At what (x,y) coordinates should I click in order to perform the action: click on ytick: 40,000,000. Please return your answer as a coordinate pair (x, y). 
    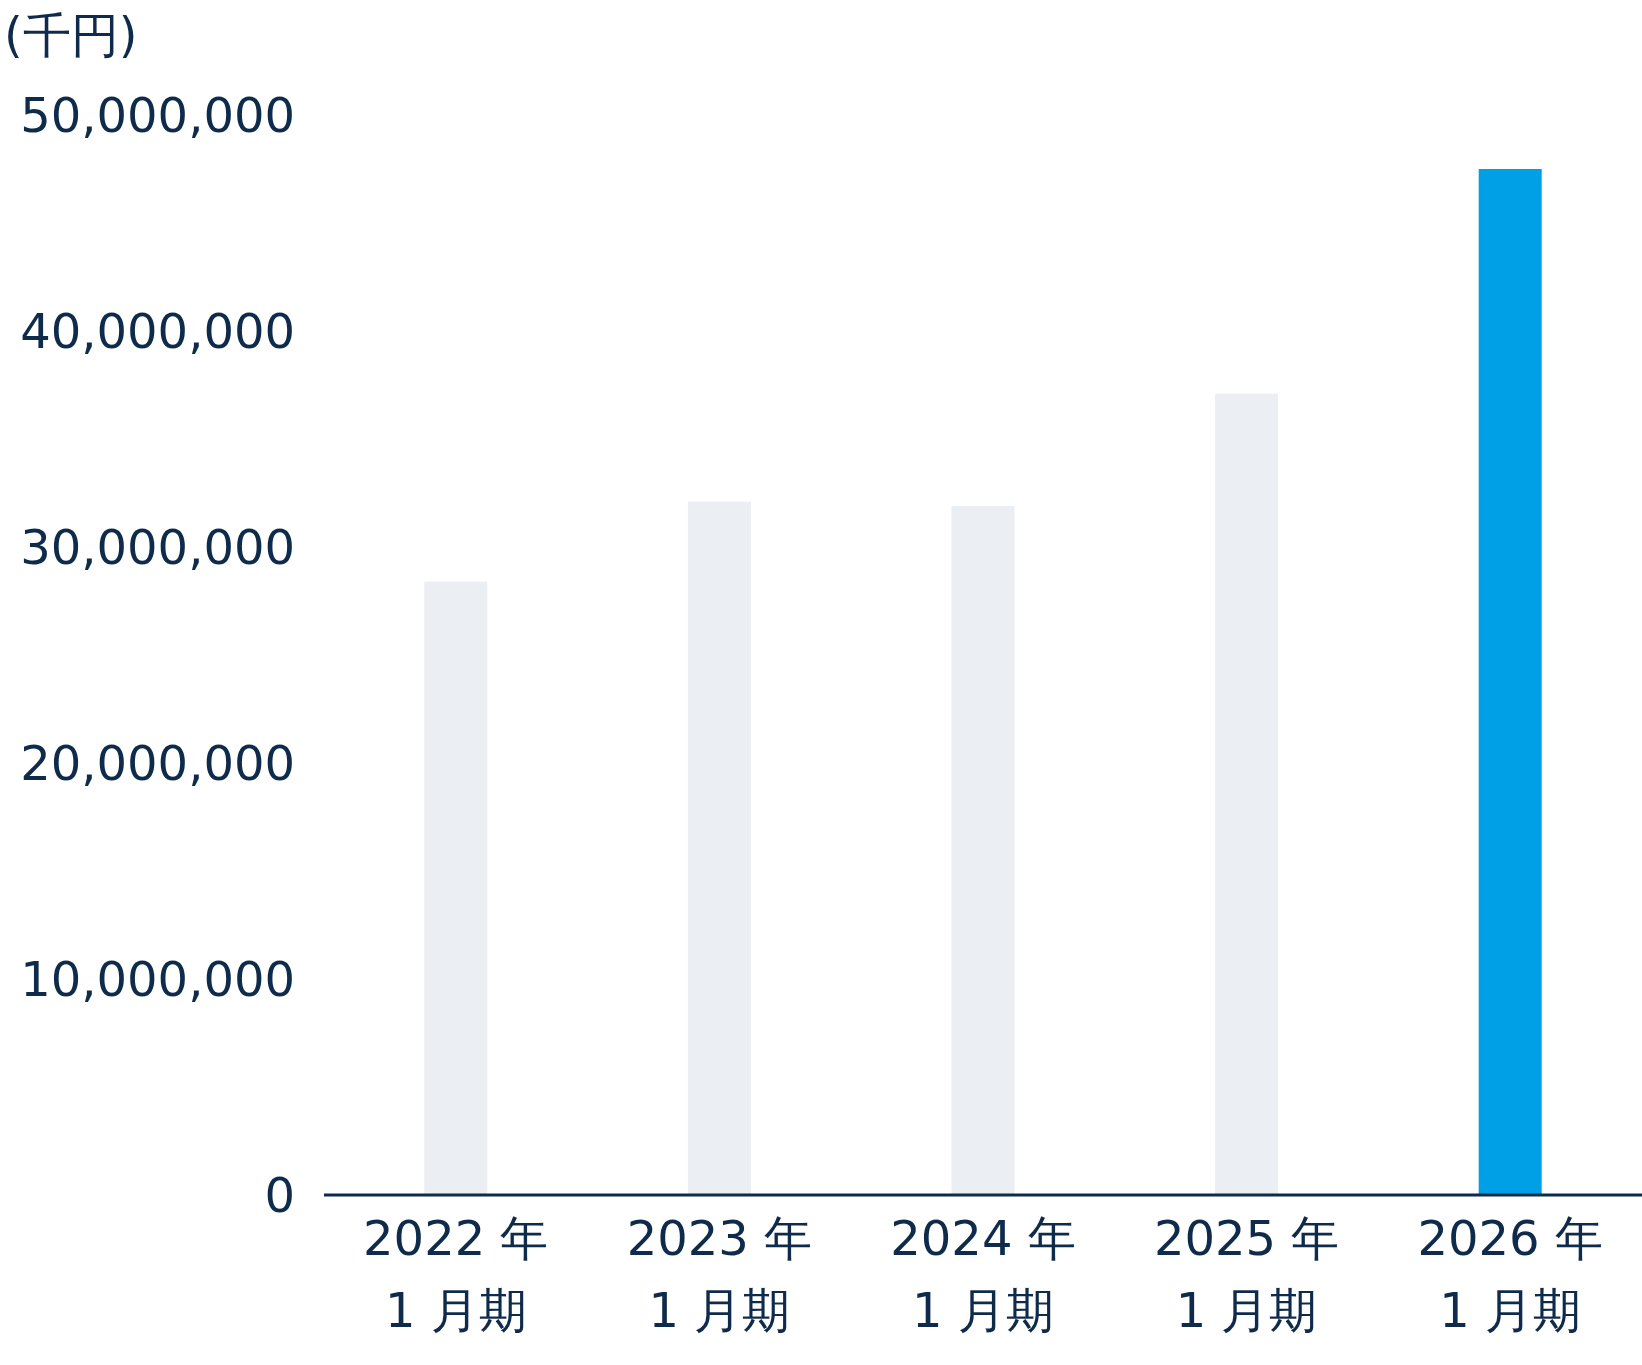
    Looking at the image, I should click on (157, 331).